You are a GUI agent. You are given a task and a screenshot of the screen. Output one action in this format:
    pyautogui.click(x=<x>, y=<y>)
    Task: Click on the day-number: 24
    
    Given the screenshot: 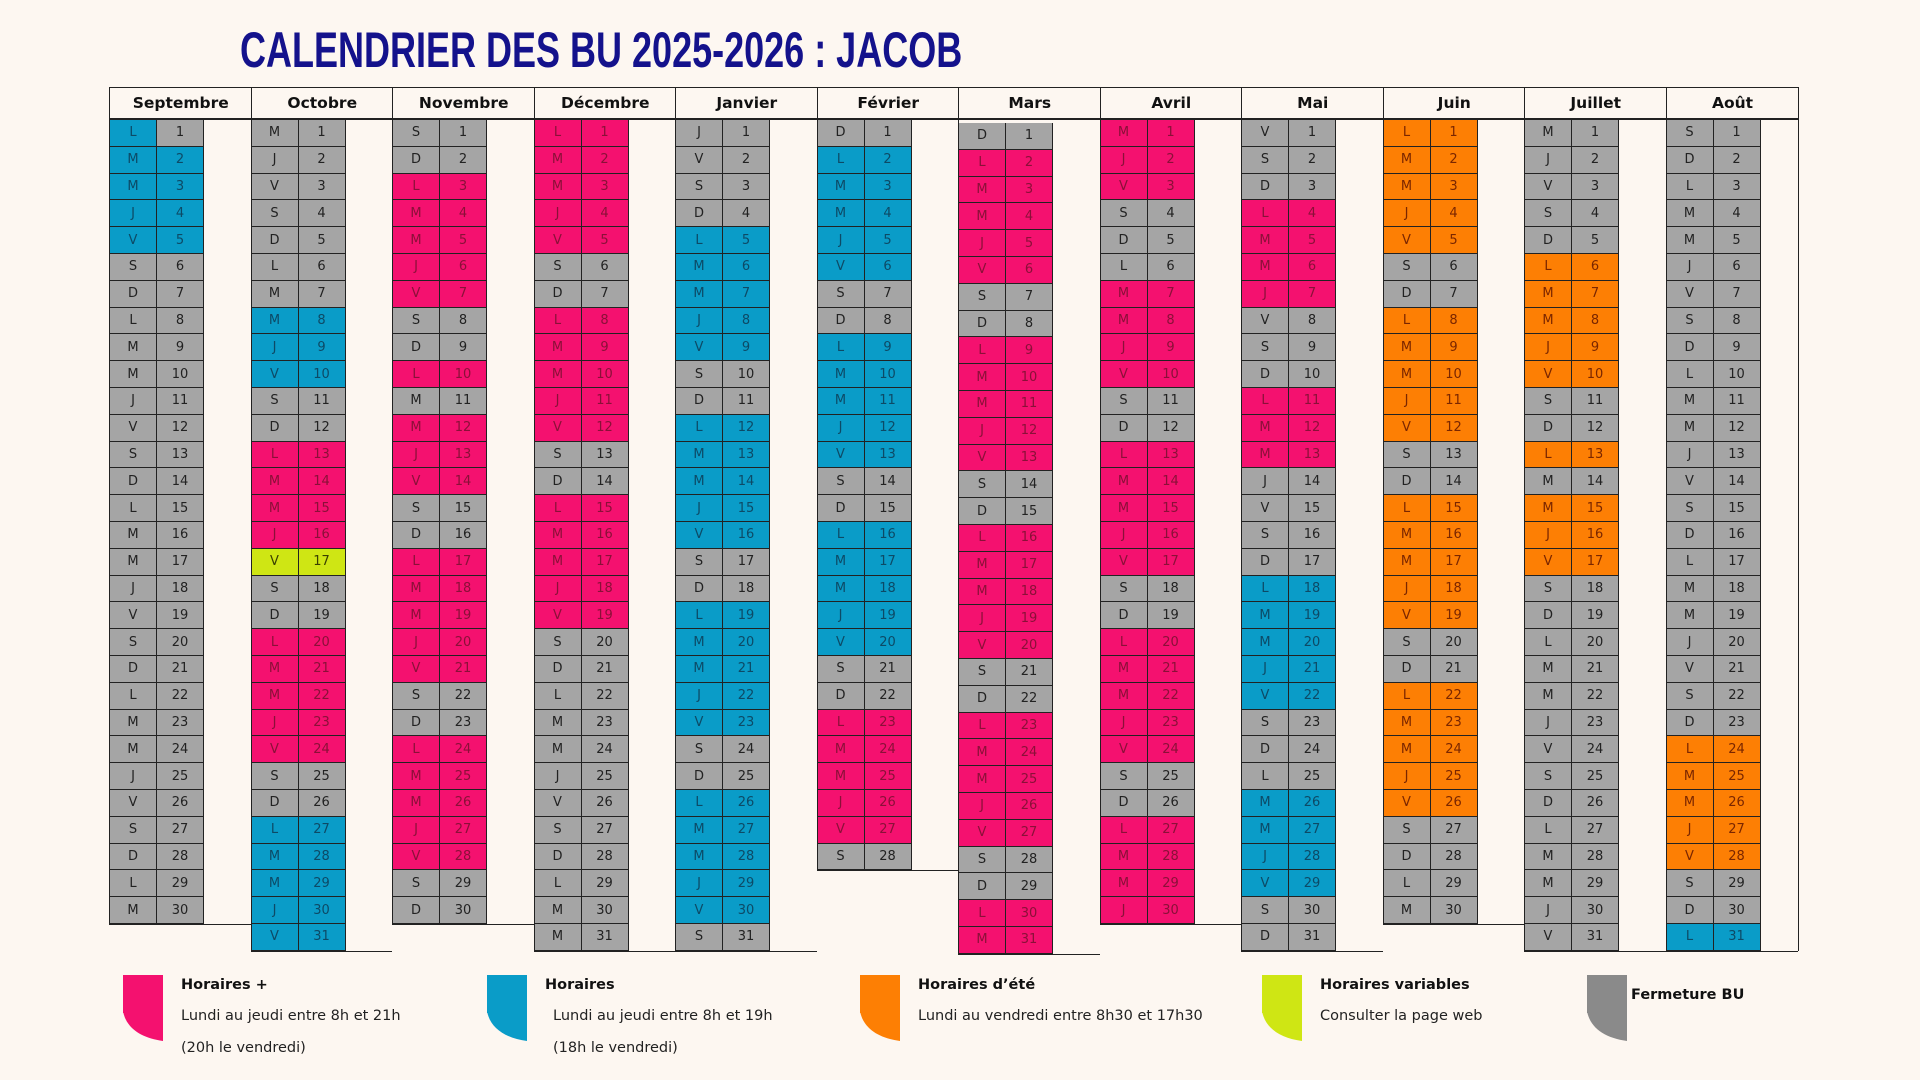 What is the action you would take?
    pyautogui.click(x=1029, y=753)
    